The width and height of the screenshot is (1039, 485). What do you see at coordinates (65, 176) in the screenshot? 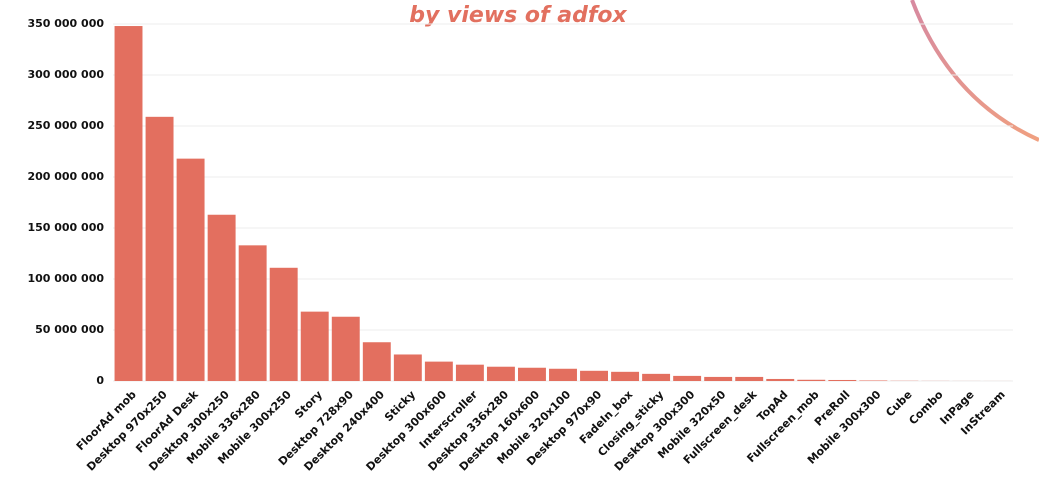
I see `y-tick-label: 200 000 000` at bounding box center [65, 176].